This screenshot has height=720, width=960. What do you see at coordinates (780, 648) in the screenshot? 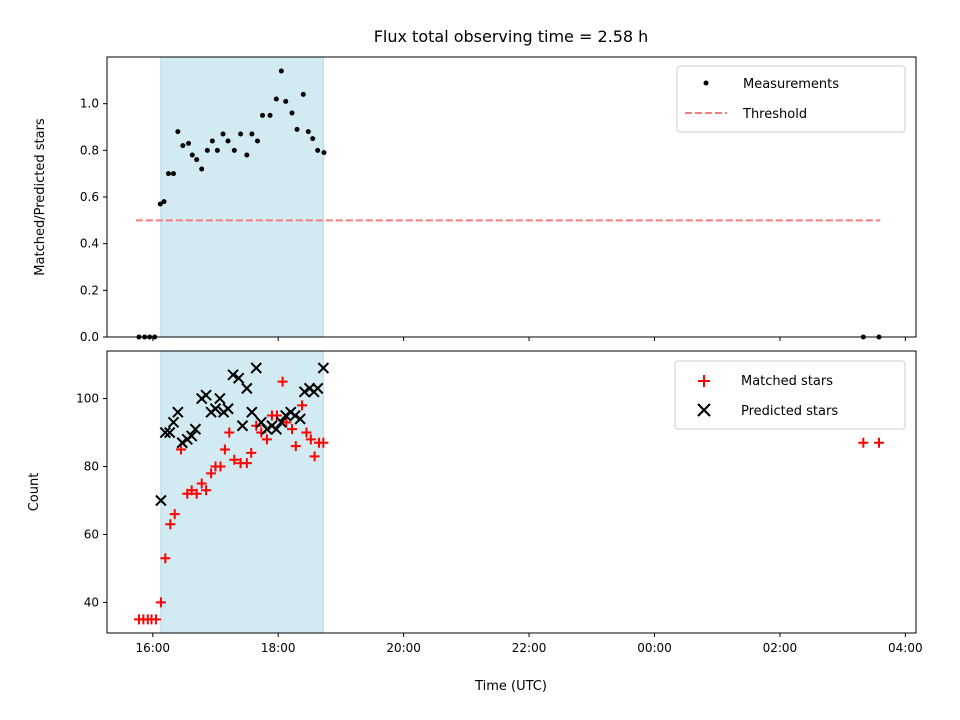
I see `x-tick-label: 02:00` at bounding box center [780, 648].